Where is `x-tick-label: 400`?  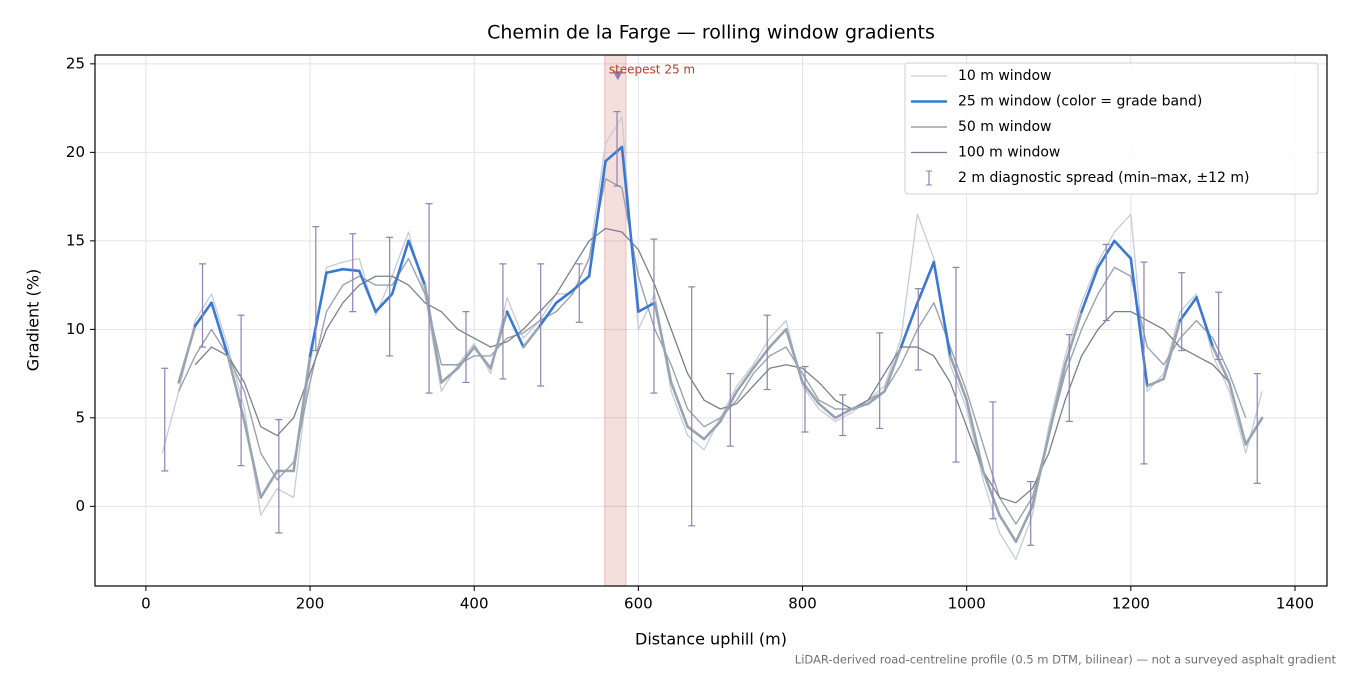 x-tick-label: 400 is located at coordinates (474, 604).